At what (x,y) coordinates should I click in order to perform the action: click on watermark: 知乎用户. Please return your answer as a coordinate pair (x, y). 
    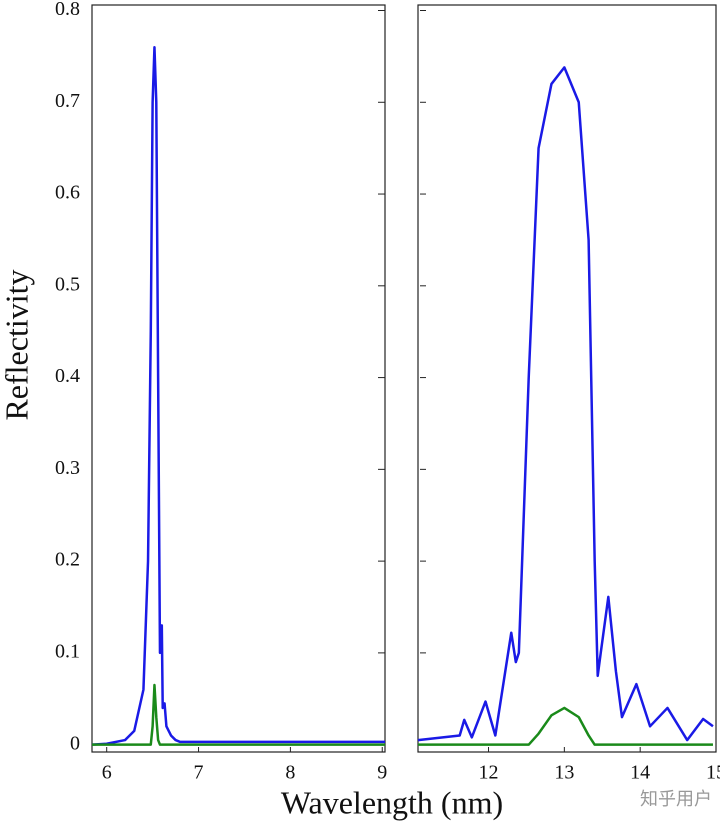
    Looking at the image, I should click on (676, 799).